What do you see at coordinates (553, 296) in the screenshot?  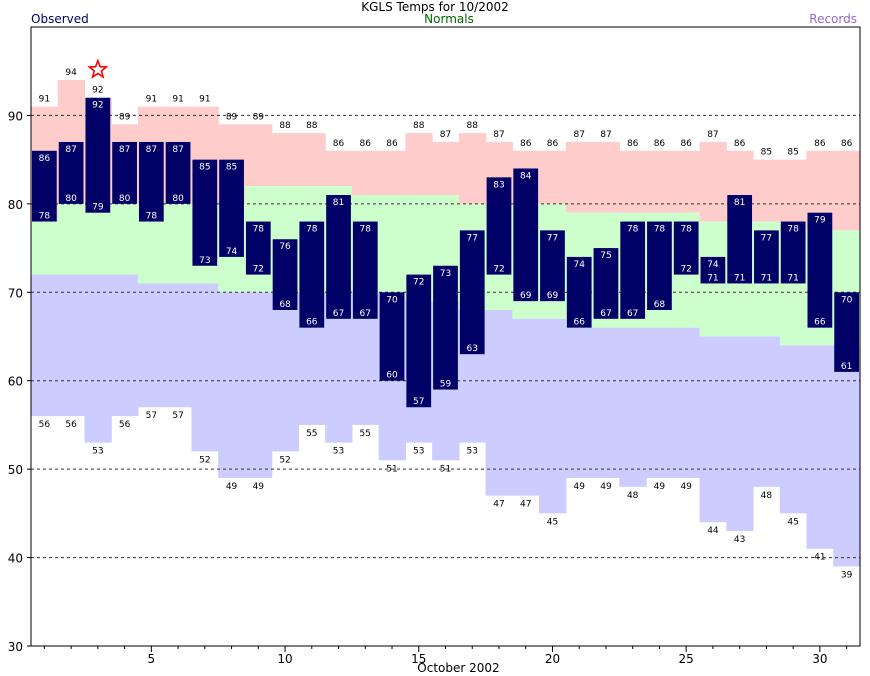 I see `observed-low-label: 69` at bounding box center [553, 296].